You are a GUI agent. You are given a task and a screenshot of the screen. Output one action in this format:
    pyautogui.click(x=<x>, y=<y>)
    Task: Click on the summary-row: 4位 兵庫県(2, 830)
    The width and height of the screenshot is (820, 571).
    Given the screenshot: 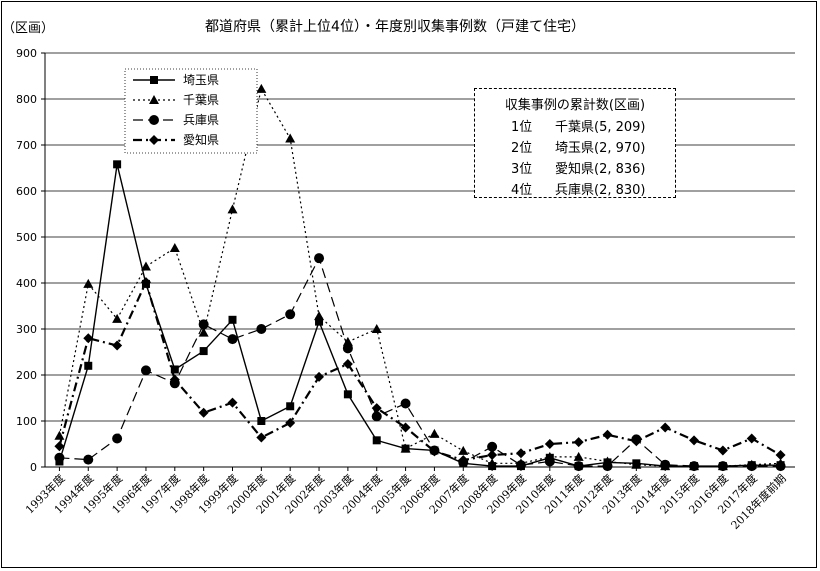 What is the action you would take?
    pyautogui.click(x=578, y=188)
    